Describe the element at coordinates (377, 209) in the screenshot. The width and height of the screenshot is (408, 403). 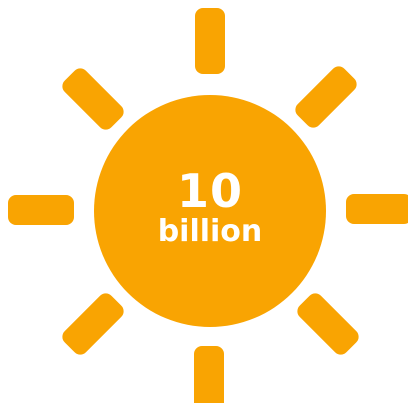
I see `sun-ray-right` at that location.